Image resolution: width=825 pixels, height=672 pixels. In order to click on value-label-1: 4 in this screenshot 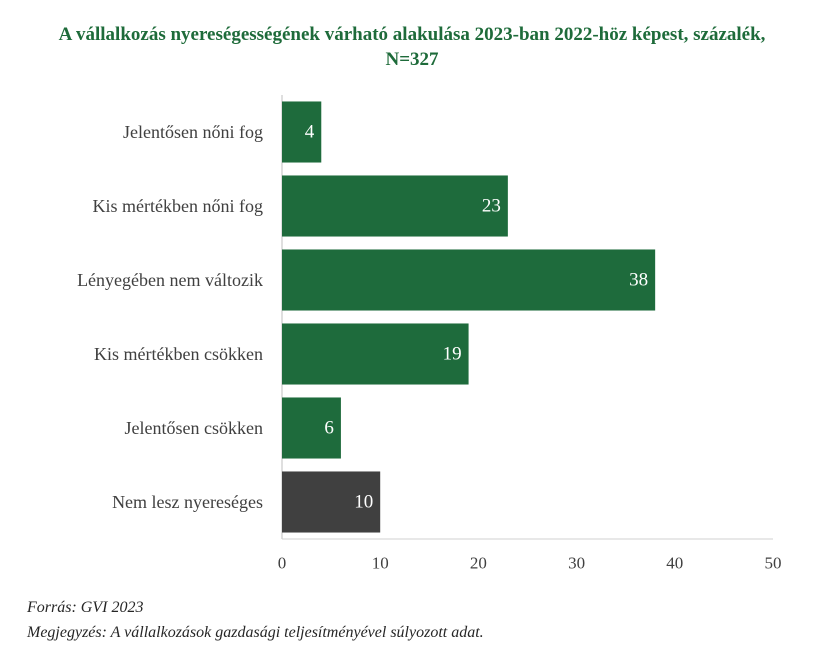, I will do `click(310, 132)`.